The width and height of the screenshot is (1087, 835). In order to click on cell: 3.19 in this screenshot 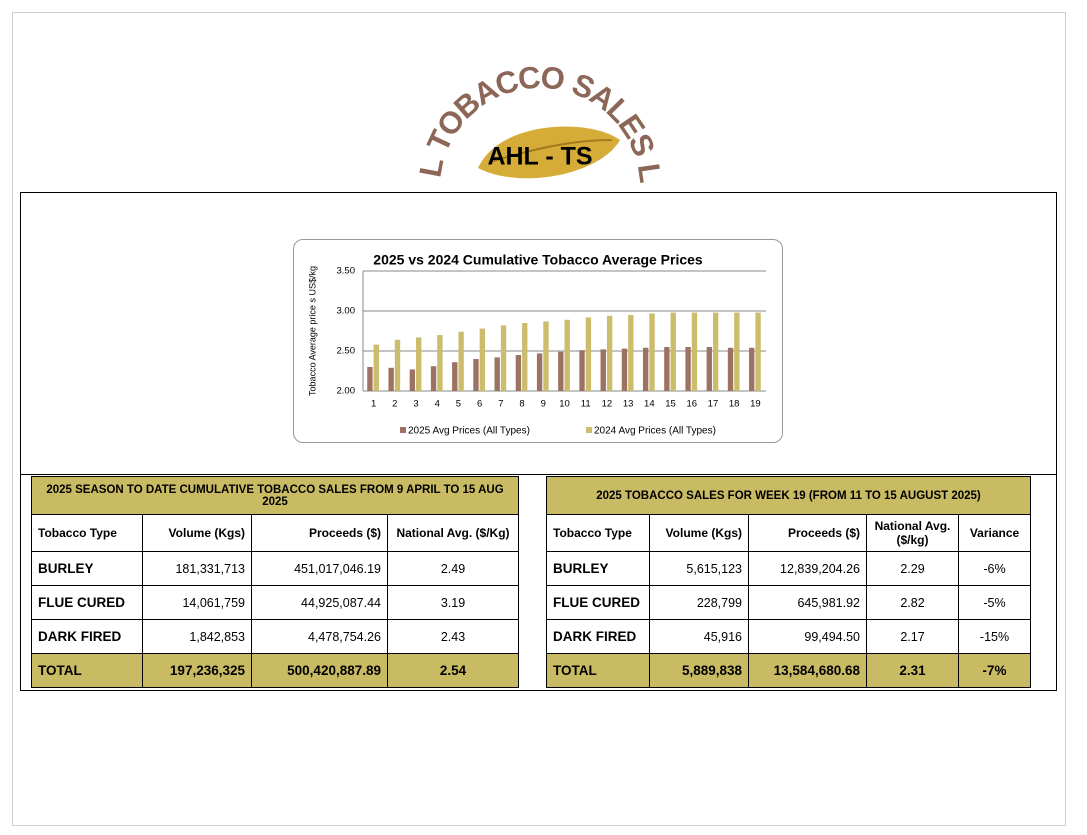, I will do `click(453, 602)`.